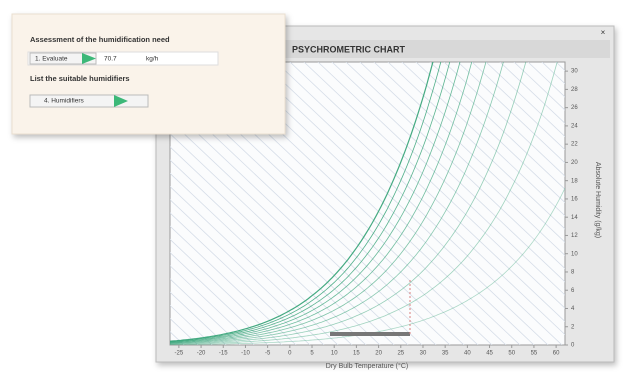  What do you see at coordinates (574, 163) in the screenshot?
I see `y-tick-label: 20` at bounding box center [574, 163].